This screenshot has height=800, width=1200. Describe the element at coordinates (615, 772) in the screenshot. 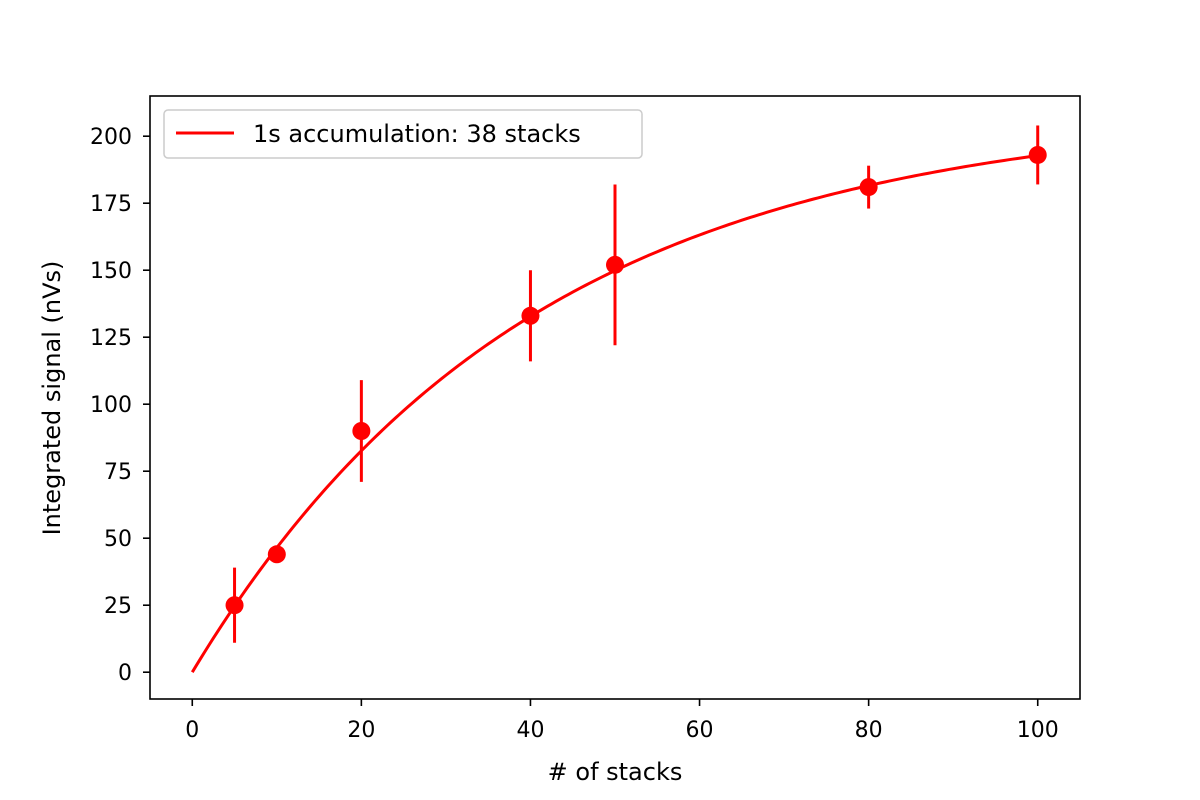

I see `x-axis-label: # of stacks` at that location.